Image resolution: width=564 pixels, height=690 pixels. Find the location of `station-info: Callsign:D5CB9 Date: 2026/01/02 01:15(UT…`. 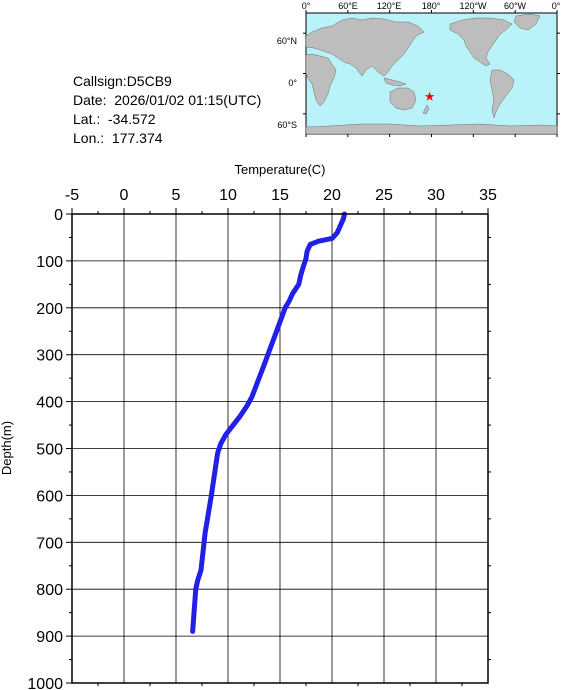

station-info: Callsign:D5CB9 Date: 2026/01/02 01:15(UT… is located at coordinates (167, 110).